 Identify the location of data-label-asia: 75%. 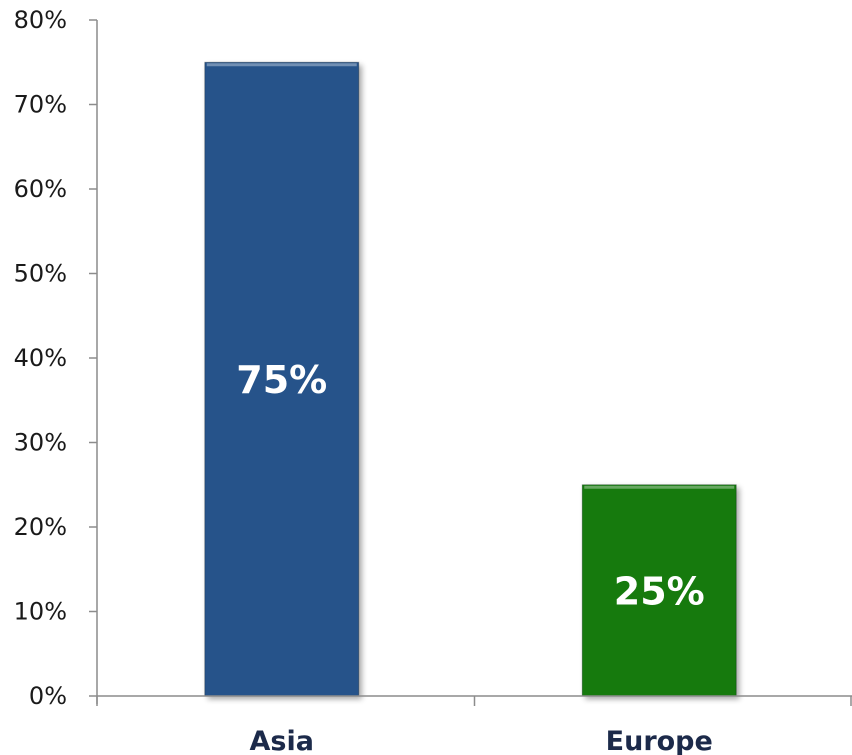
(281, 380).